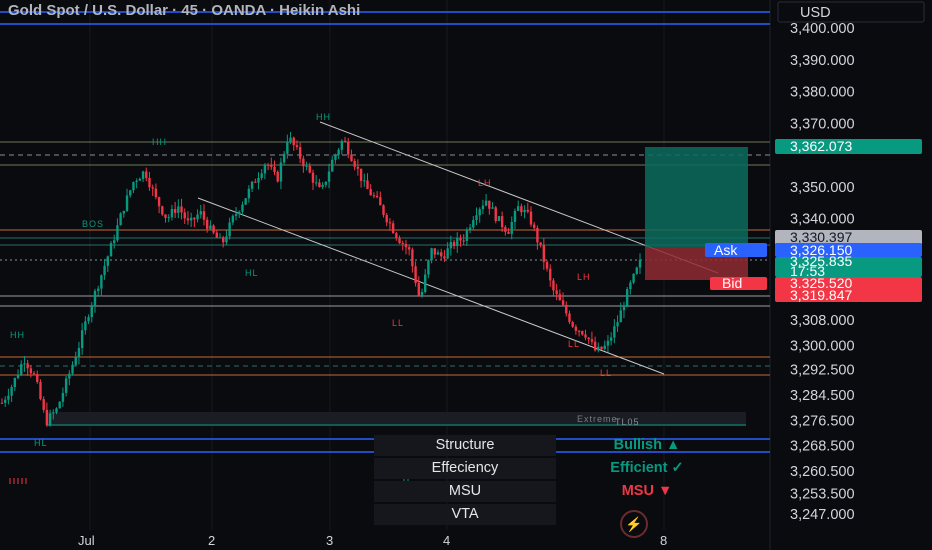 The width and height of the screenshot is (932, 550). Describe the element at coordinates (634, 524) in the screenshot. I see `replay-bolt-icon: ⚡` at that location.